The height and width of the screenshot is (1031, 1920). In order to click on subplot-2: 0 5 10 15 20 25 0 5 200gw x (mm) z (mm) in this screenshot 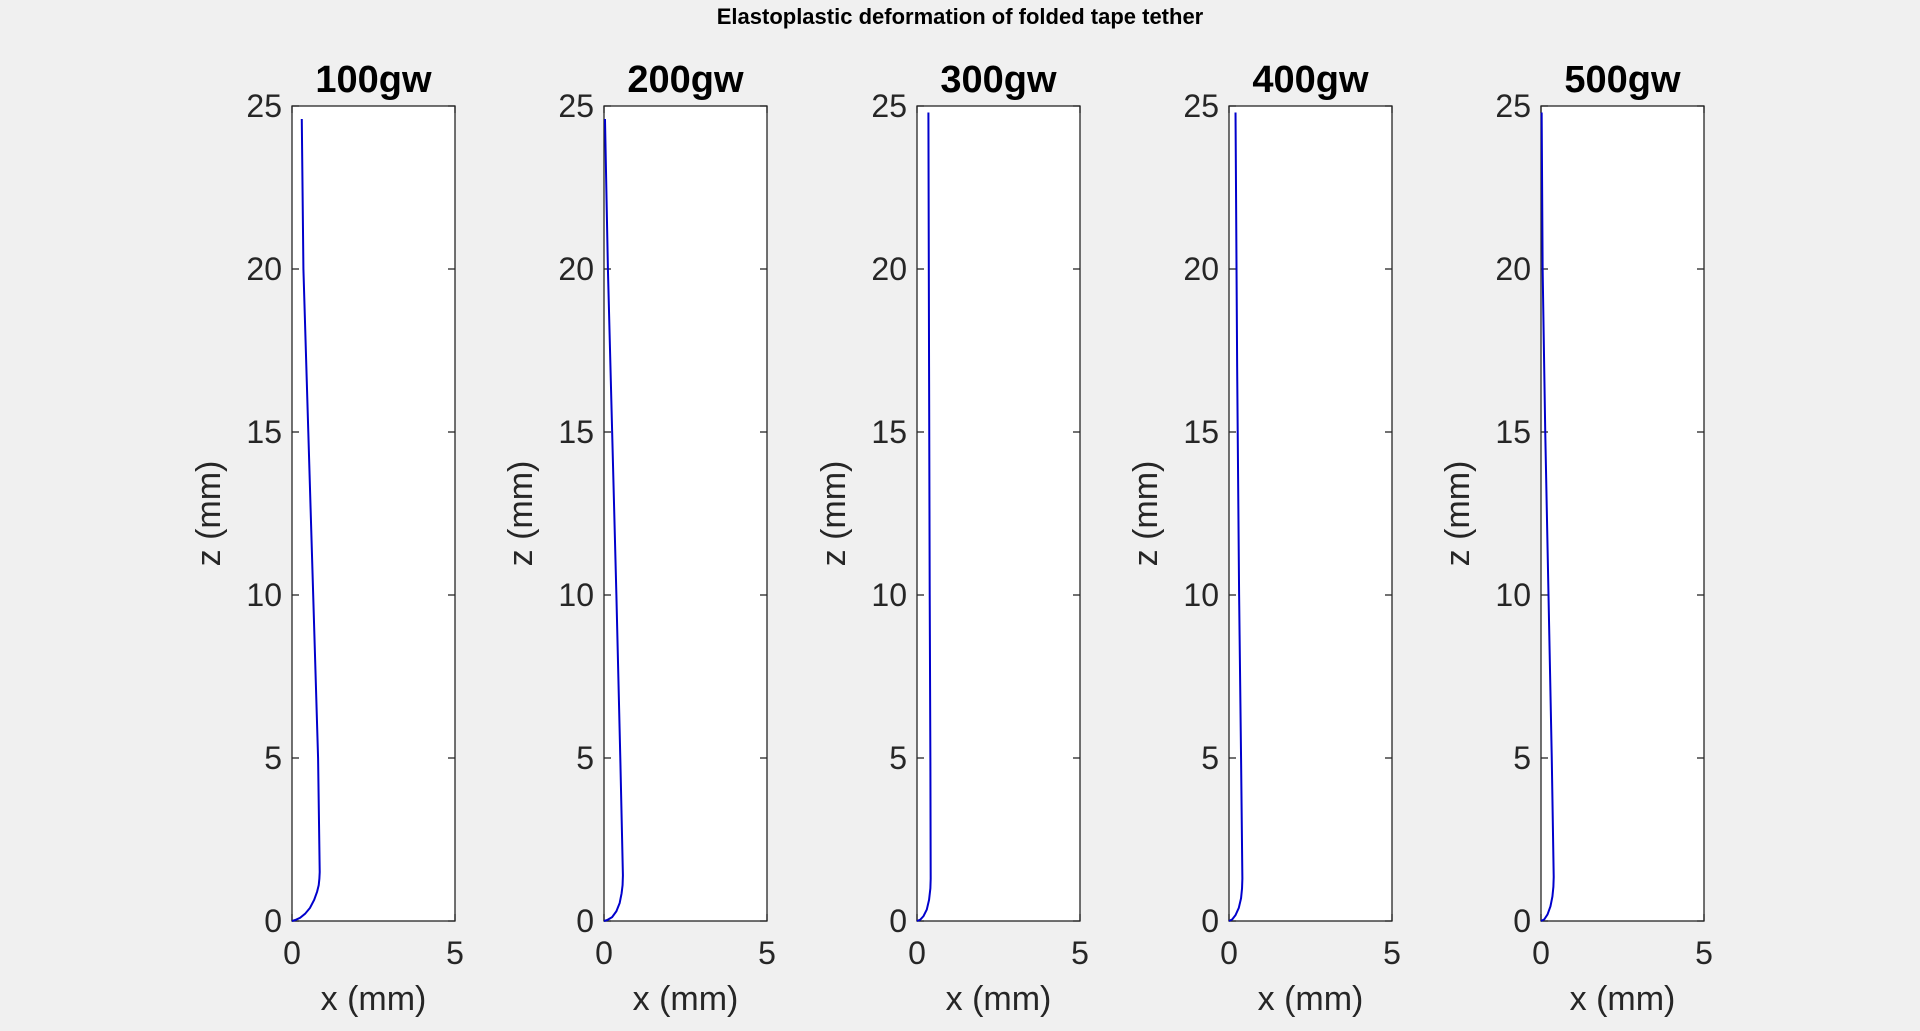, I will do `click(639, 538)`.